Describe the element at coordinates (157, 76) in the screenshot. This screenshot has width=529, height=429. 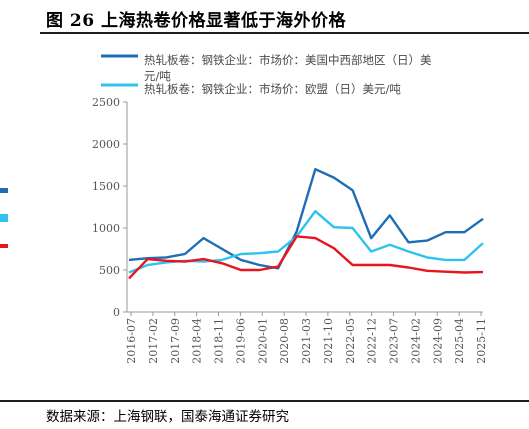
I see `legend-label-1-cont: 元/吨` at that location.